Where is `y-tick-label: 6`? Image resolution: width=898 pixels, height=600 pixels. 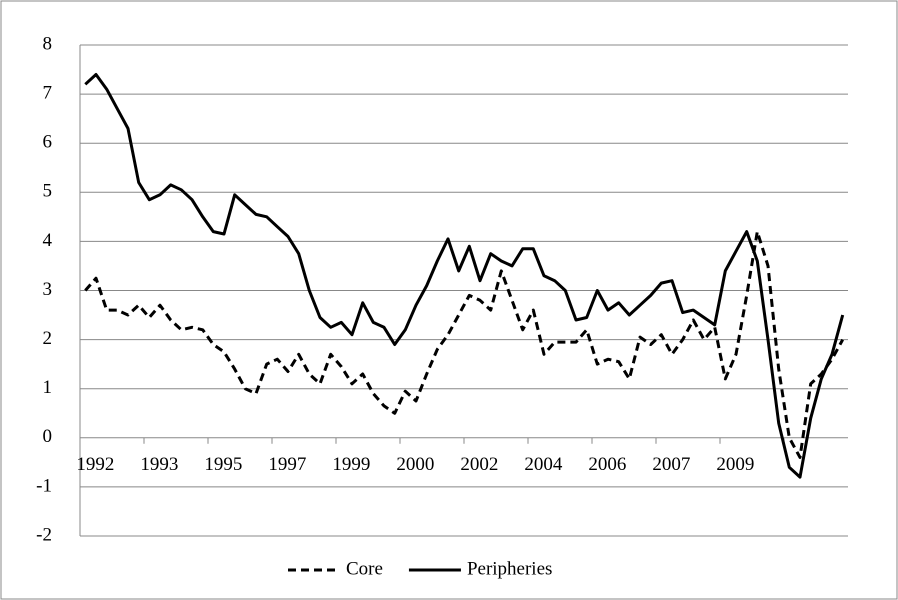 y-tick-label: 6 is located at coordinates (48, 142).